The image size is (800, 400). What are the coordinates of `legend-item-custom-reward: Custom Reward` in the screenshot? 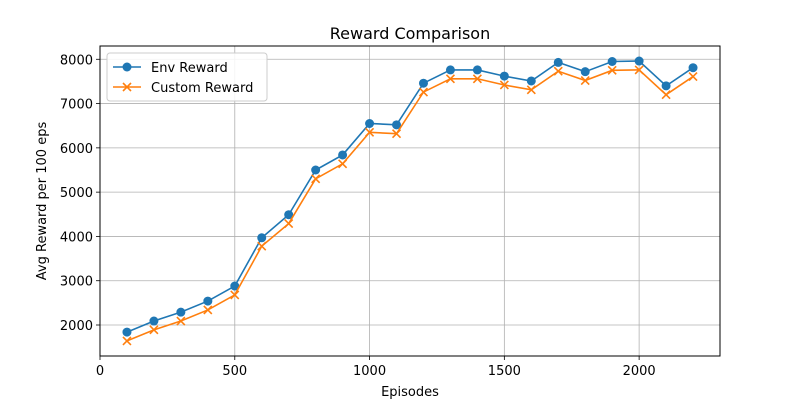 It's located at (183, 88).